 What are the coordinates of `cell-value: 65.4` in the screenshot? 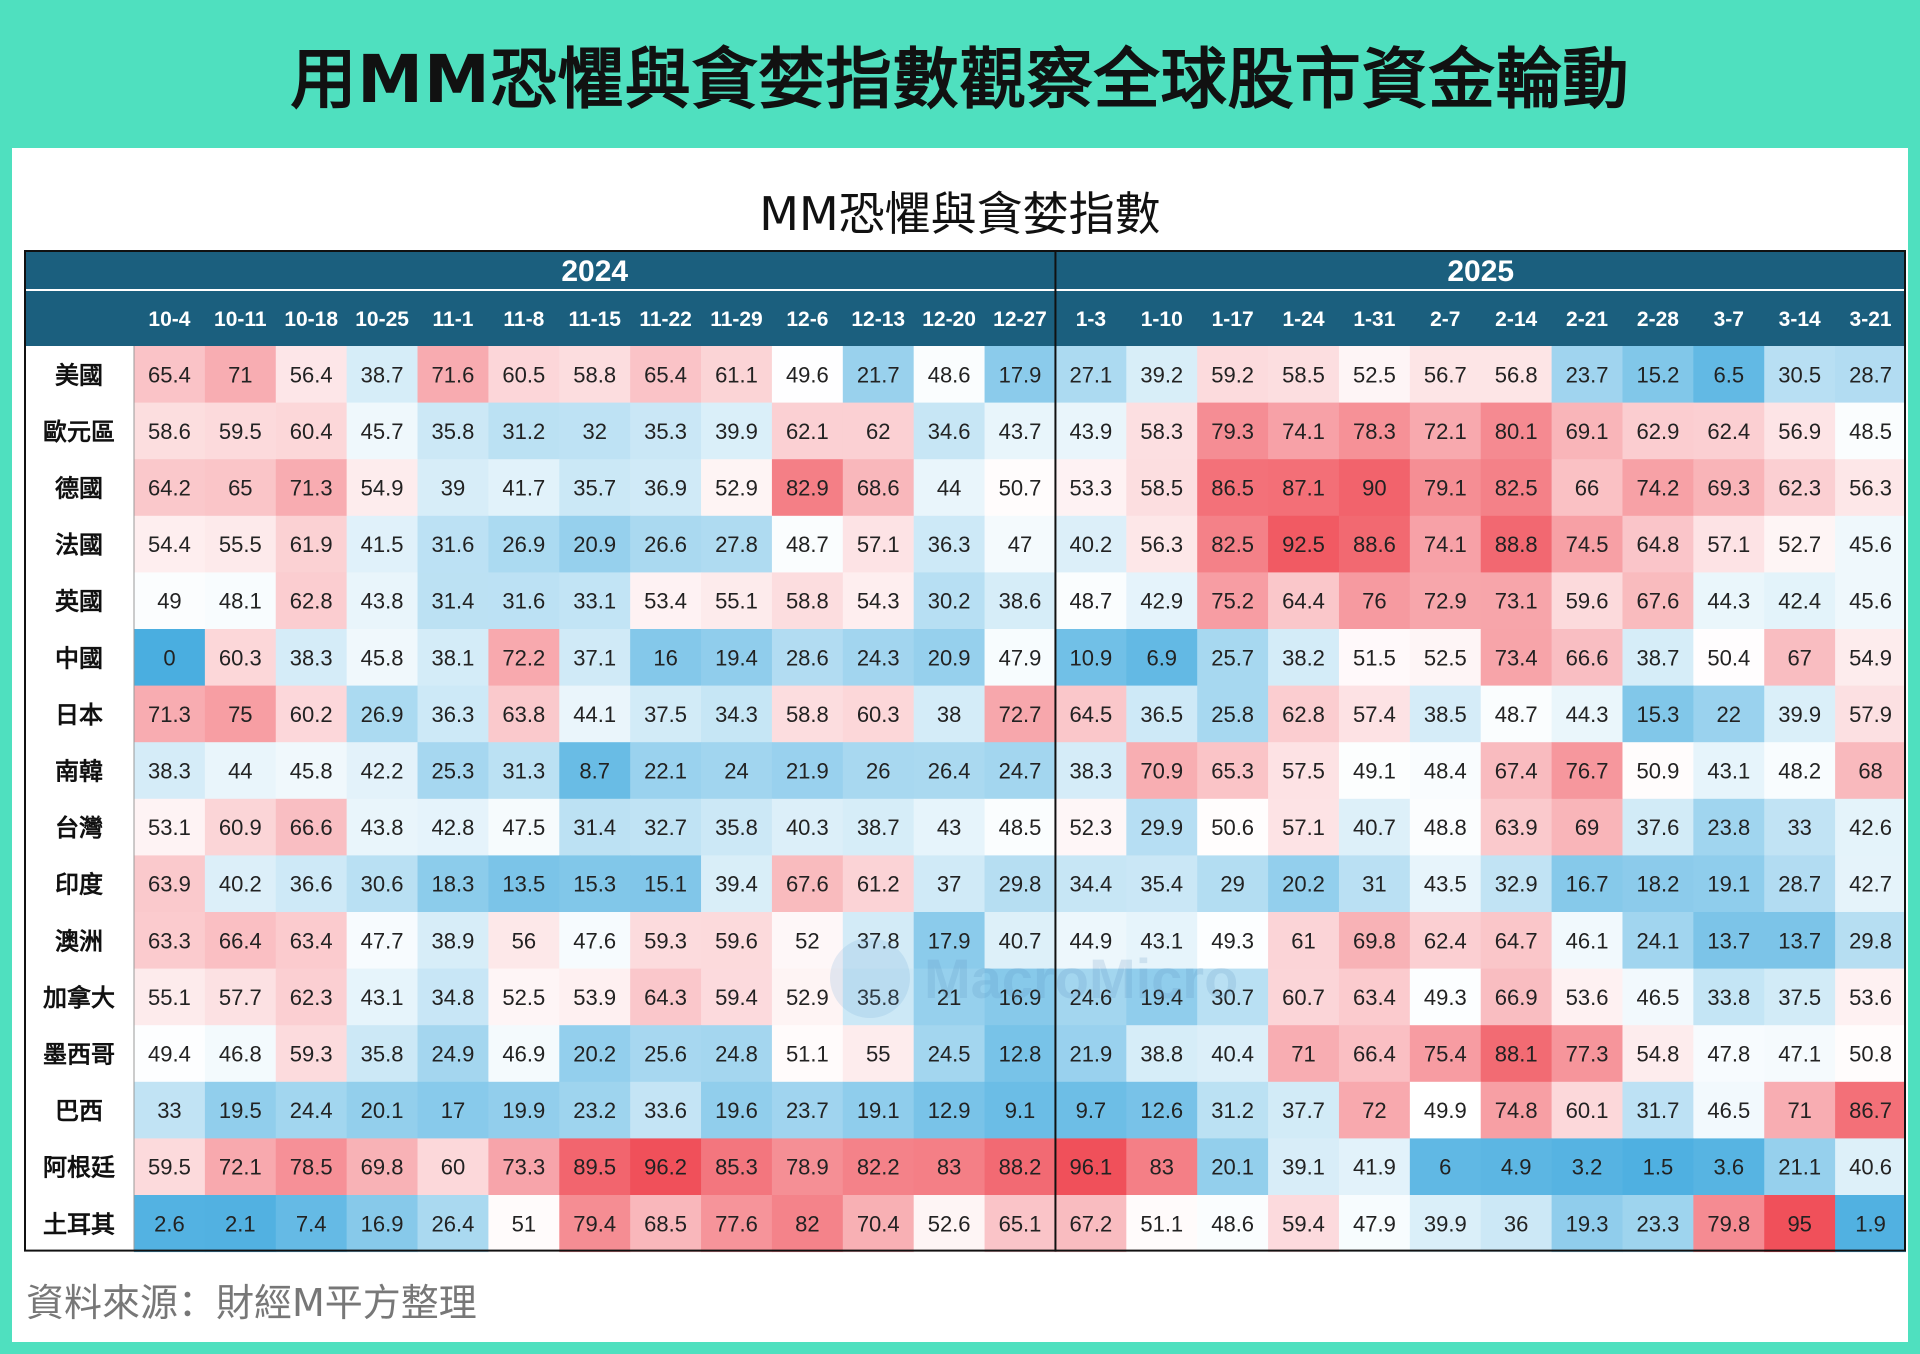 It's located at (665, 374).